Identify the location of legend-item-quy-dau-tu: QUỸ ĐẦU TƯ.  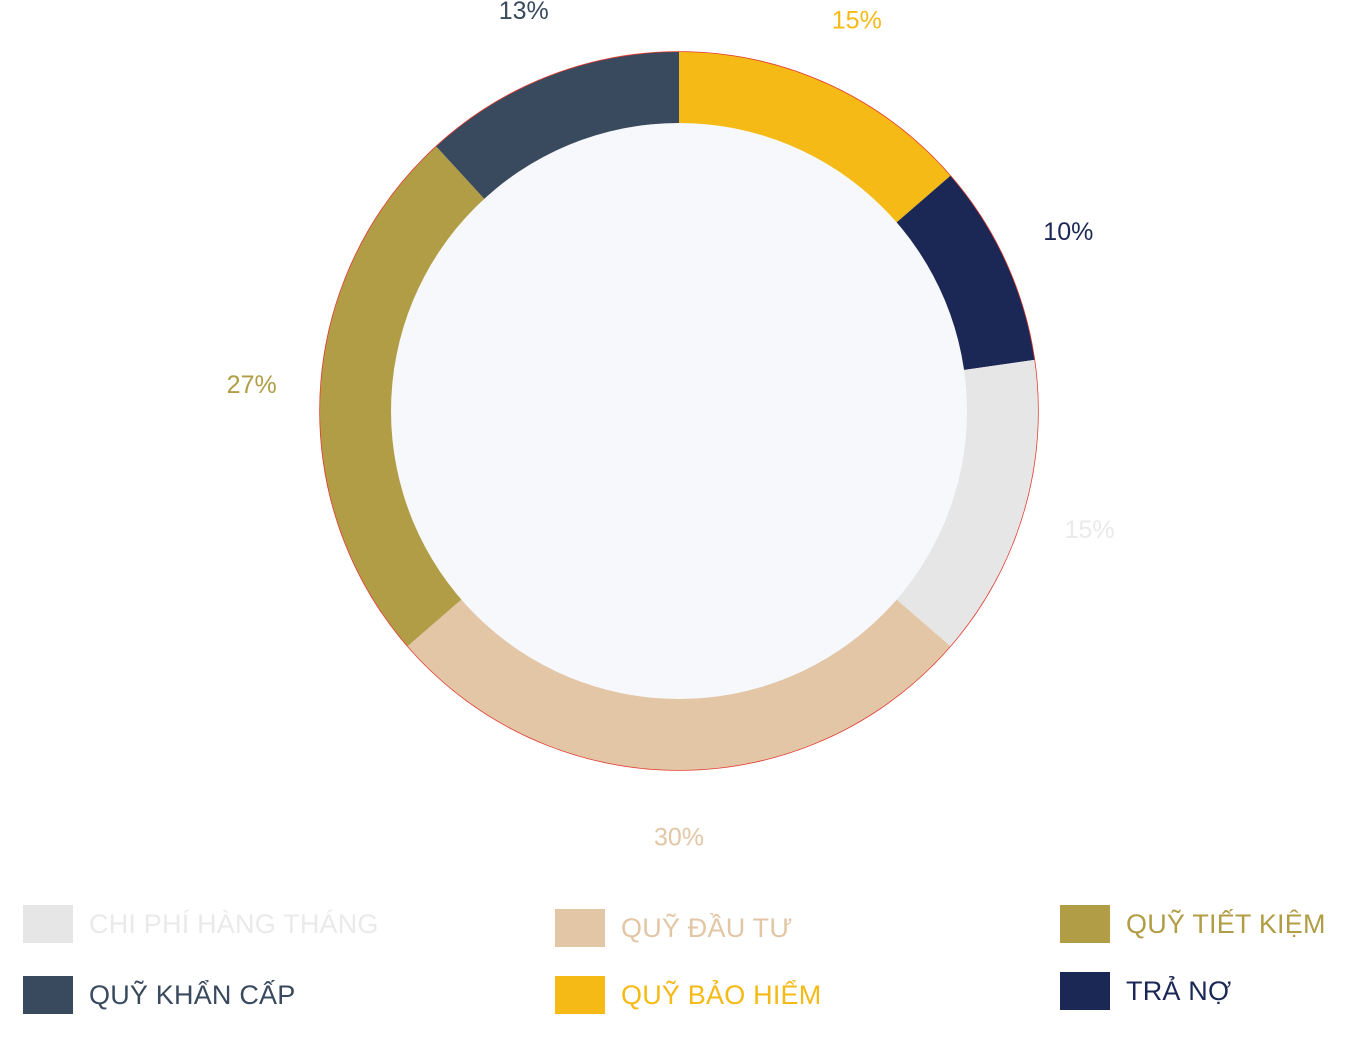
(674, 928).